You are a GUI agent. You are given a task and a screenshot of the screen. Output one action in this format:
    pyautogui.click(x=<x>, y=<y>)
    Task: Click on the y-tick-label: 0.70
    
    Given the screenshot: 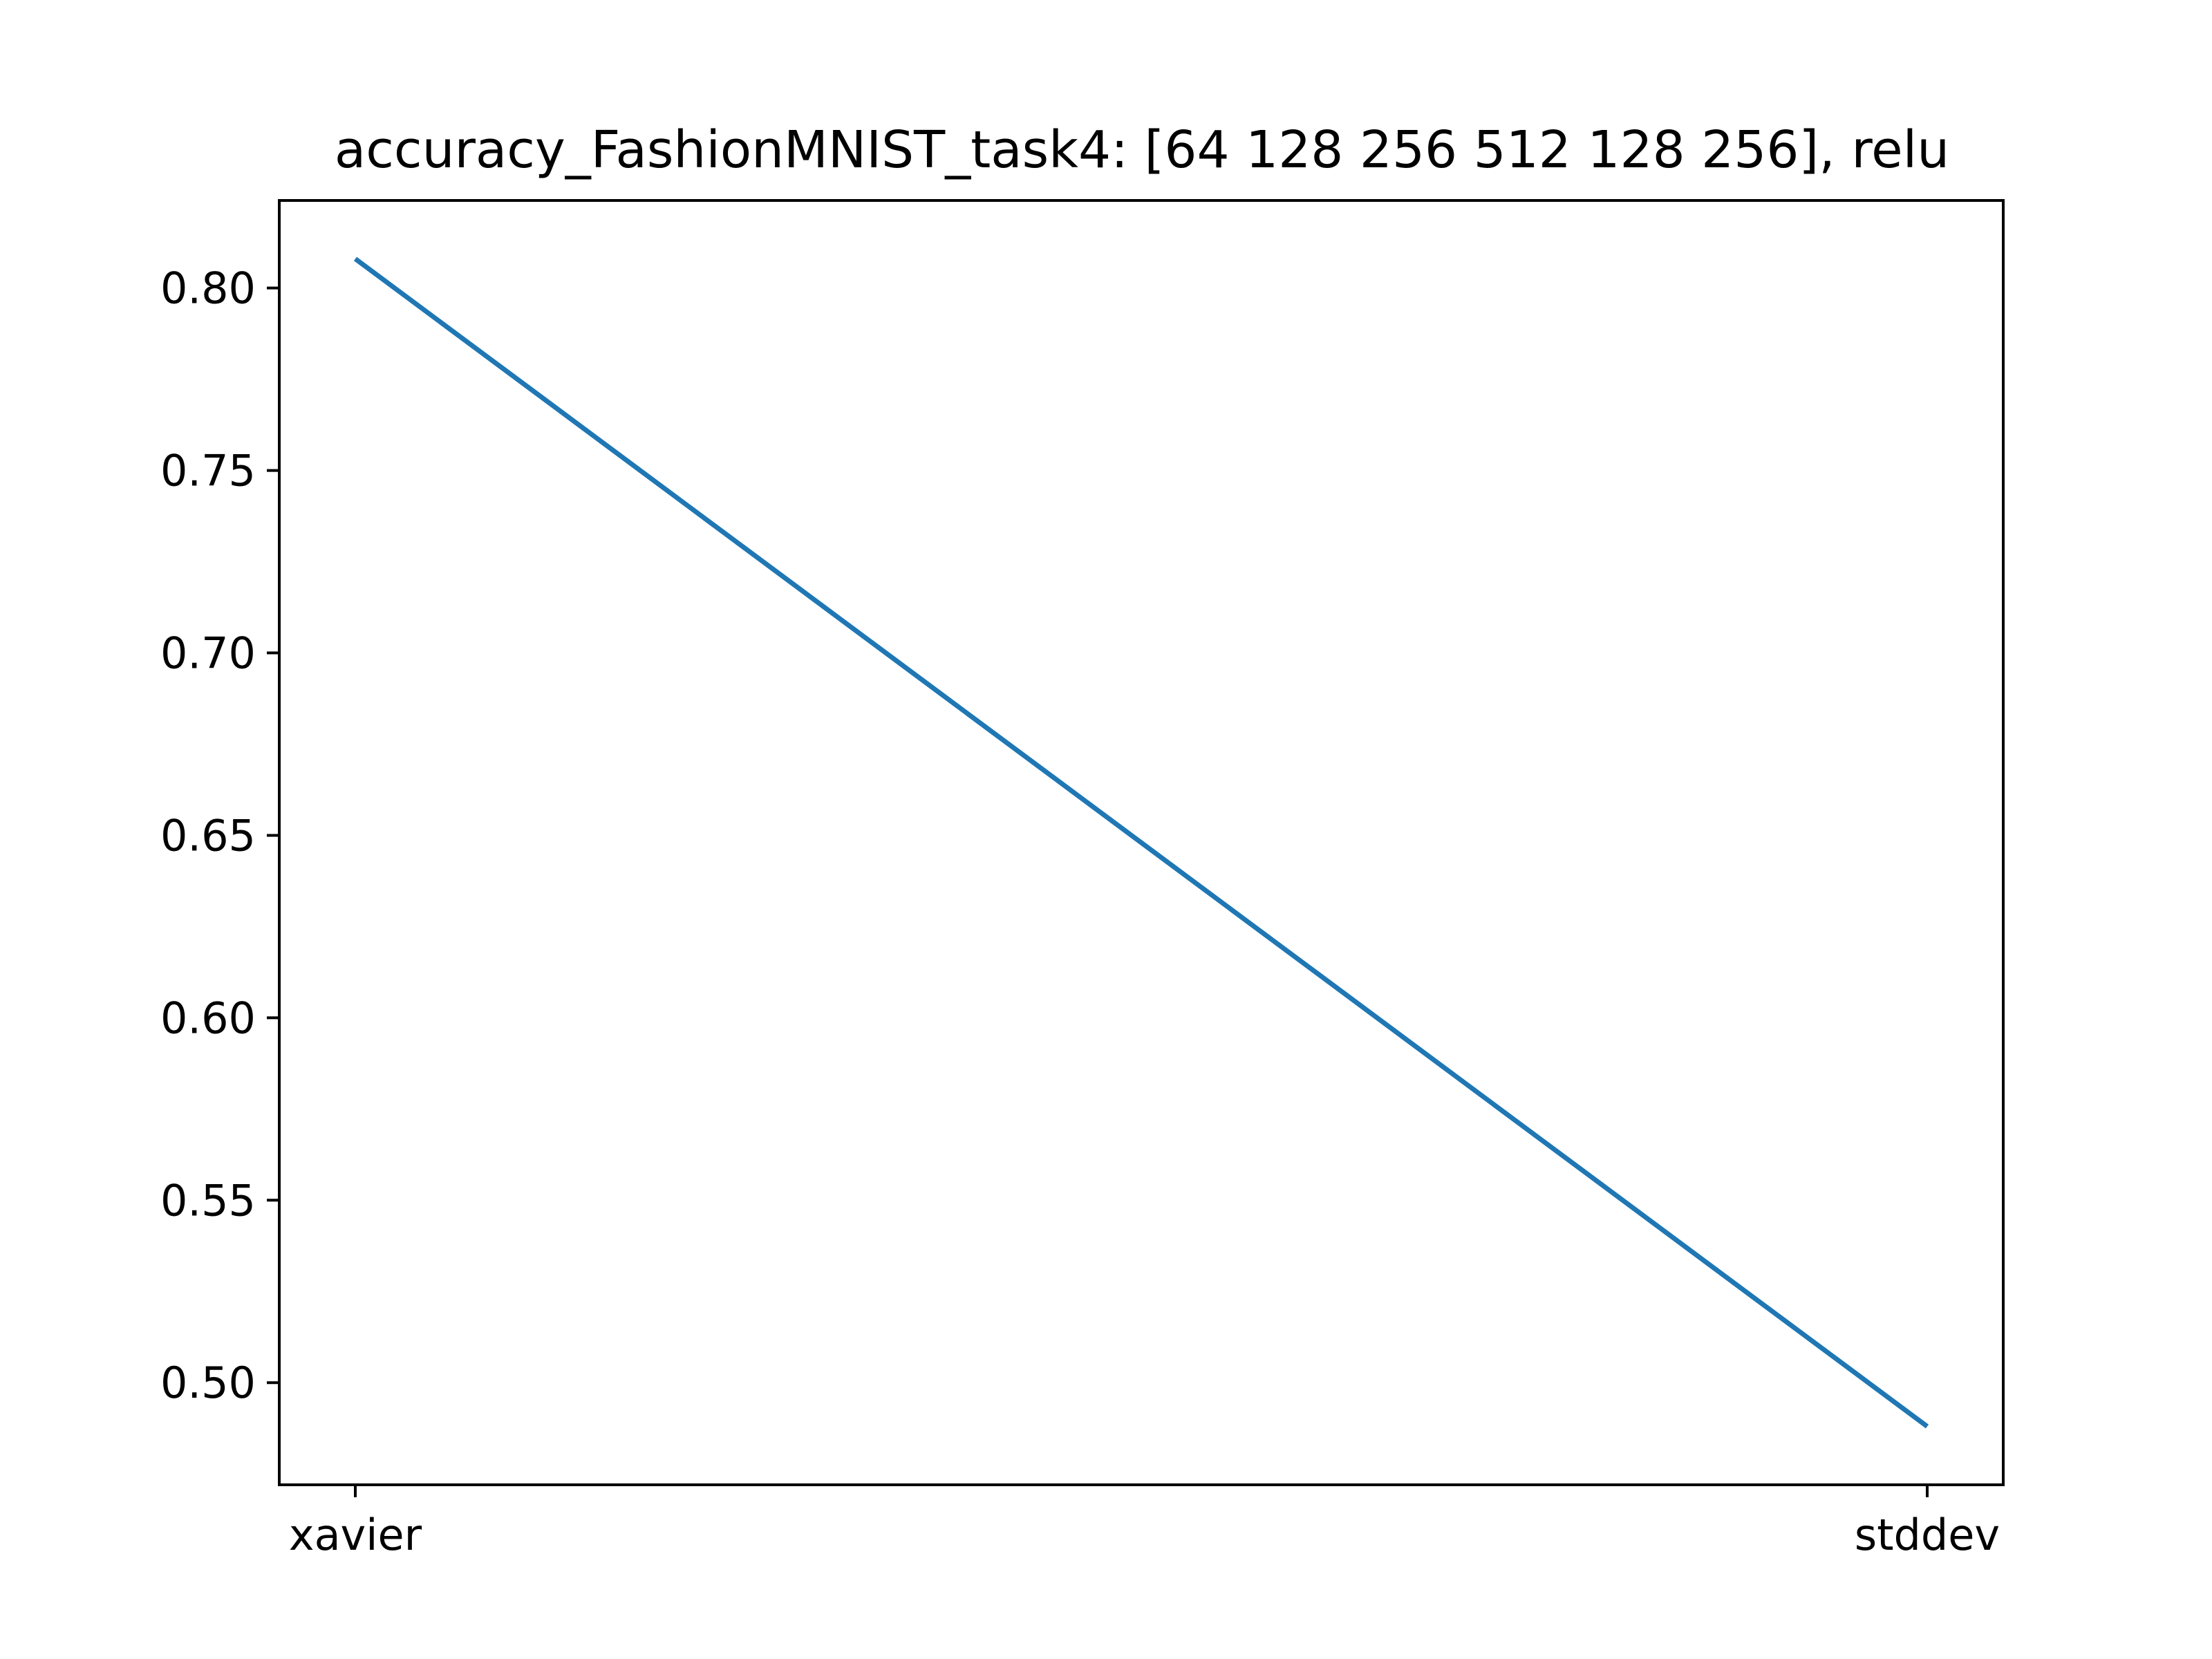 What is the action you would take?
    pyautogui.click(x=208, y=653)
    